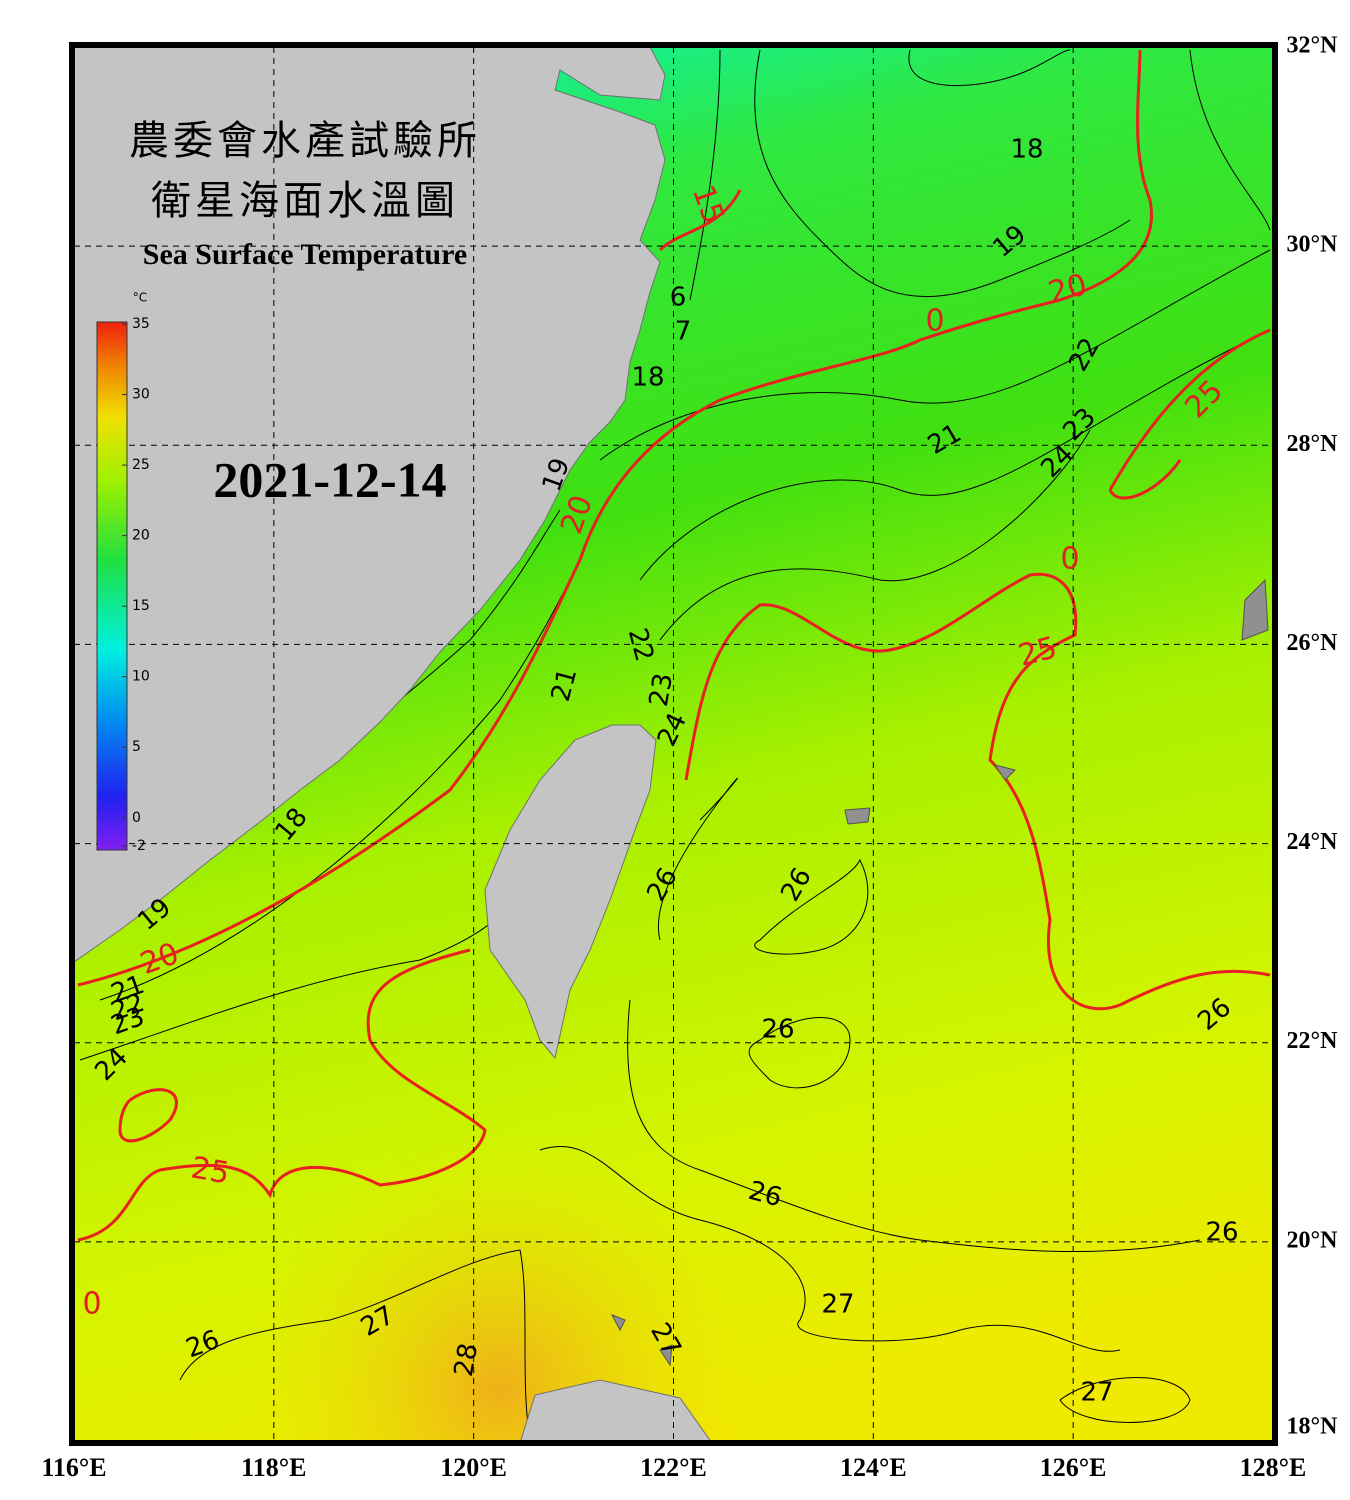 This screenshot has width=1350, height=1500. I want to click on colorbar: °C 35 30 25 20 15 10 5 0 -2, so click(123, 572).